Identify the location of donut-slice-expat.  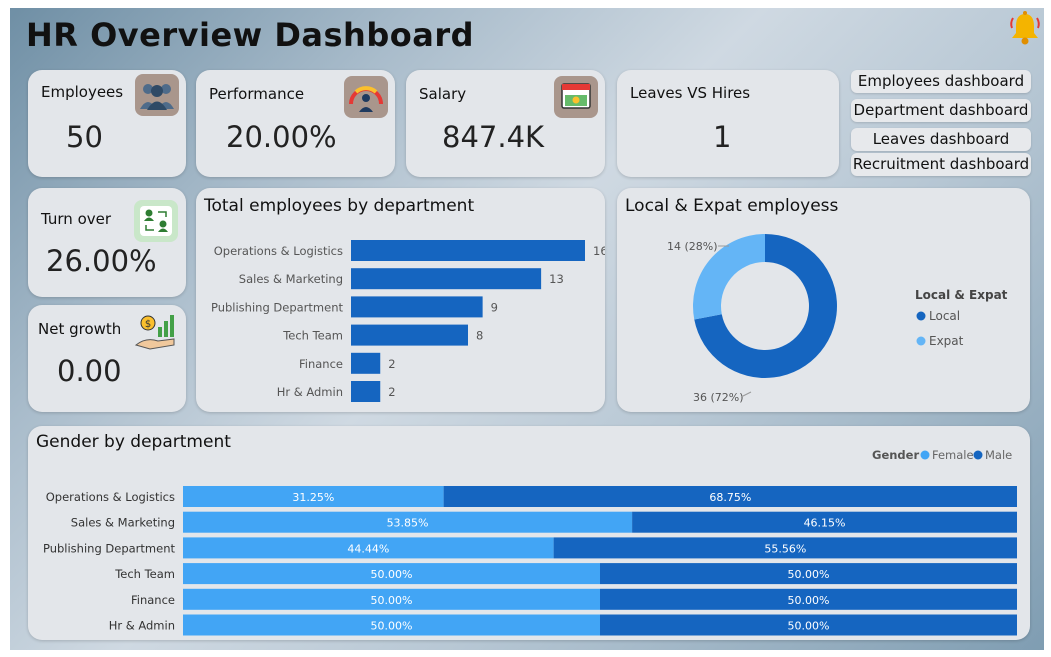
(729, 277).